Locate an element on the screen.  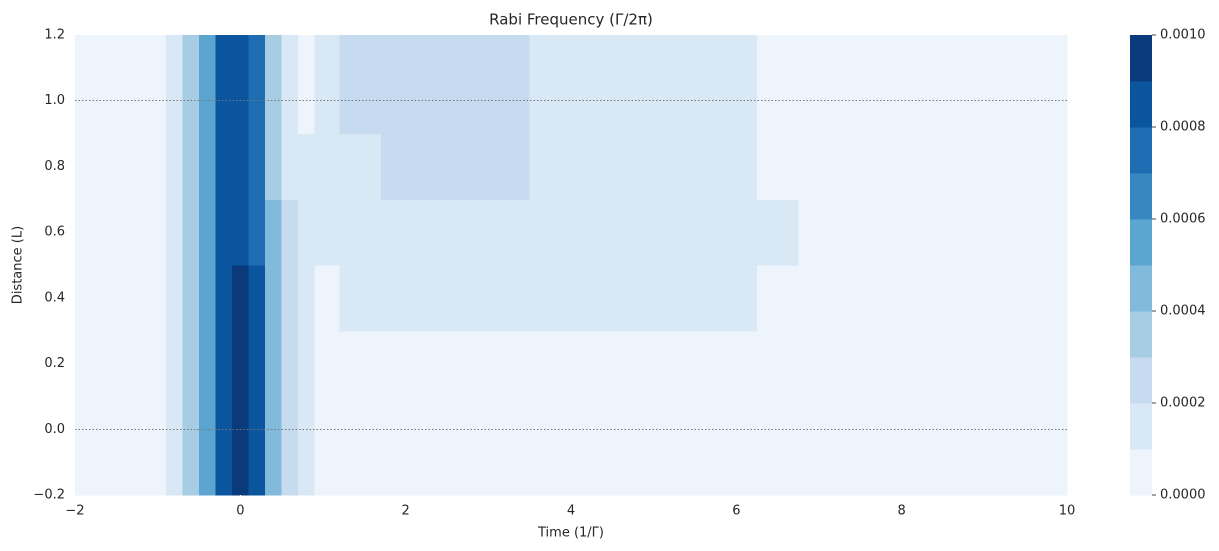
colorbar-tick-label: 0.0008 is located at coordinates (1183, 127).